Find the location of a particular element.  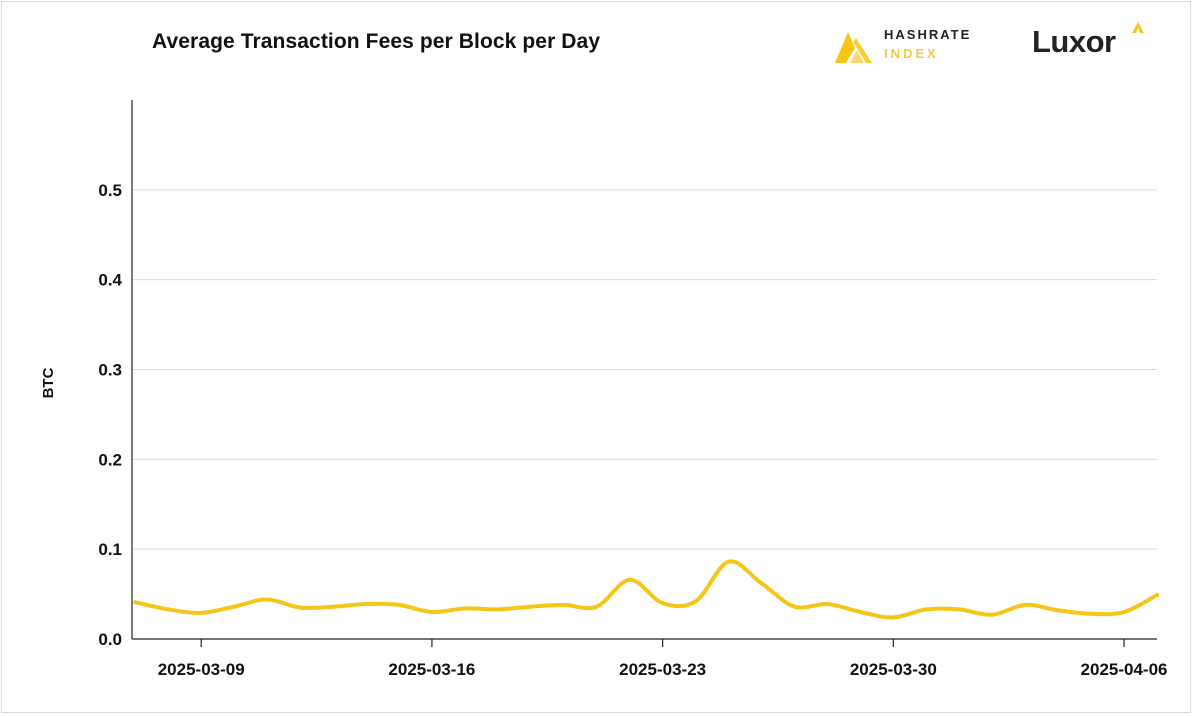

y-tick-label: 0.0 is located at coordinates (110, 639).